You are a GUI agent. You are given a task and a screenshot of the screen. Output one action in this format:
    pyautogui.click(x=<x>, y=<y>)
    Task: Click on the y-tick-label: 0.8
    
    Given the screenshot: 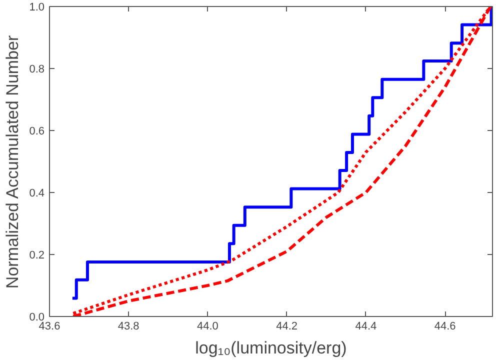 What is the action you would take?
    pyautogui.click(x=37, y=70)
    